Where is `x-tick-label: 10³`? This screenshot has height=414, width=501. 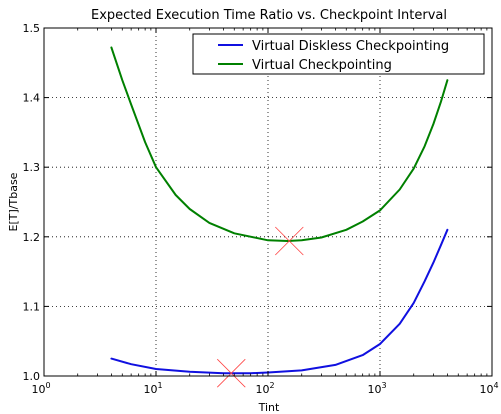
x-tick-label: 10³ is located at coordinates (376, 388).